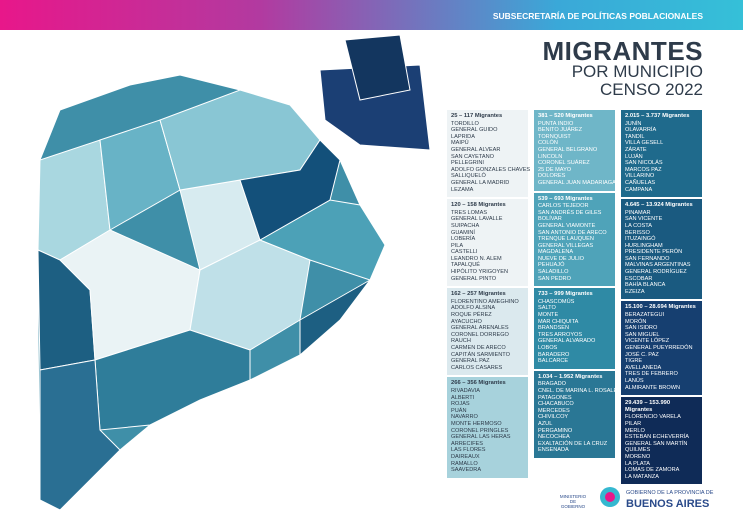  What do you see at coordinates (459, 410) in the screenshot?
I see `municipality: PUÁN` at bounding box center [459, 410].